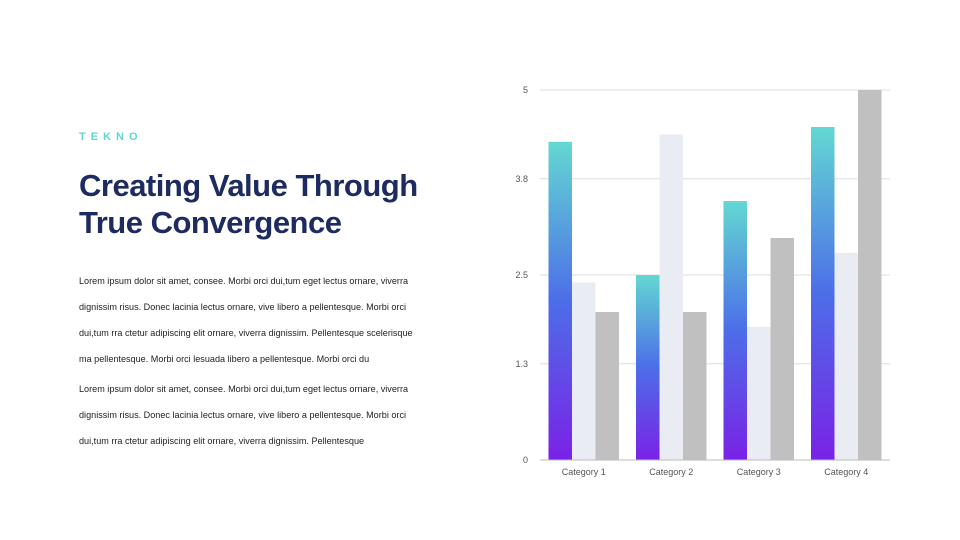 This screenshot has height=540, width=960. What do you see at coordinates (521, 364) in the screenshot?
I see `y-tick-label: 1.3` at bounding box center [521, 364].